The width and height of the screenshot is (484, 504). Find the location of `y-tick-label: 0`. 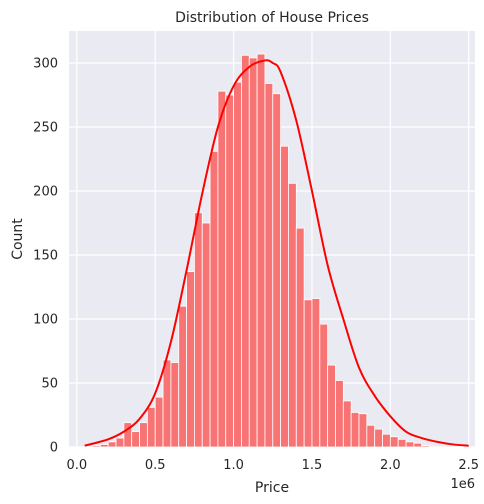

y-tick-label: 0 is located at coordinates (54, 448).